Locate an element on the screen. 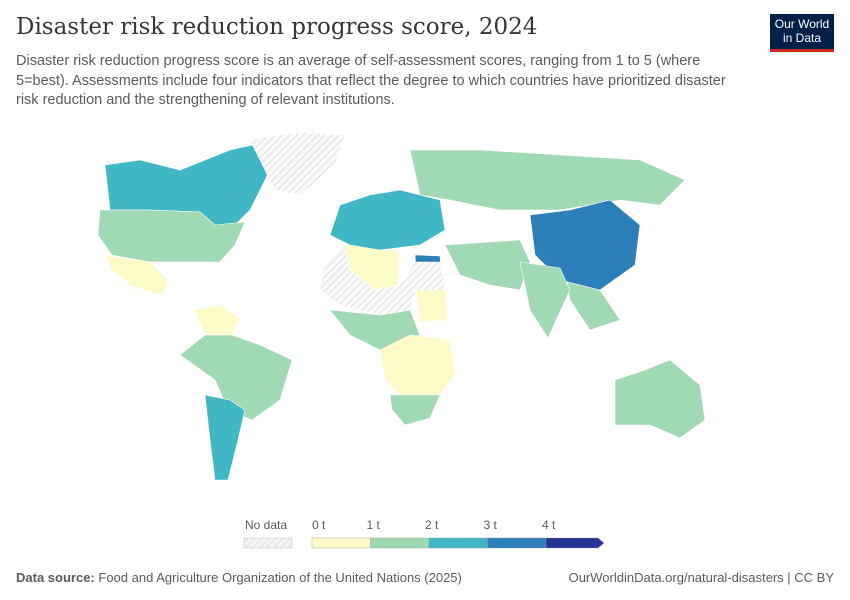  owid-logo: Our World in Data is located at coordinates (802, 33).